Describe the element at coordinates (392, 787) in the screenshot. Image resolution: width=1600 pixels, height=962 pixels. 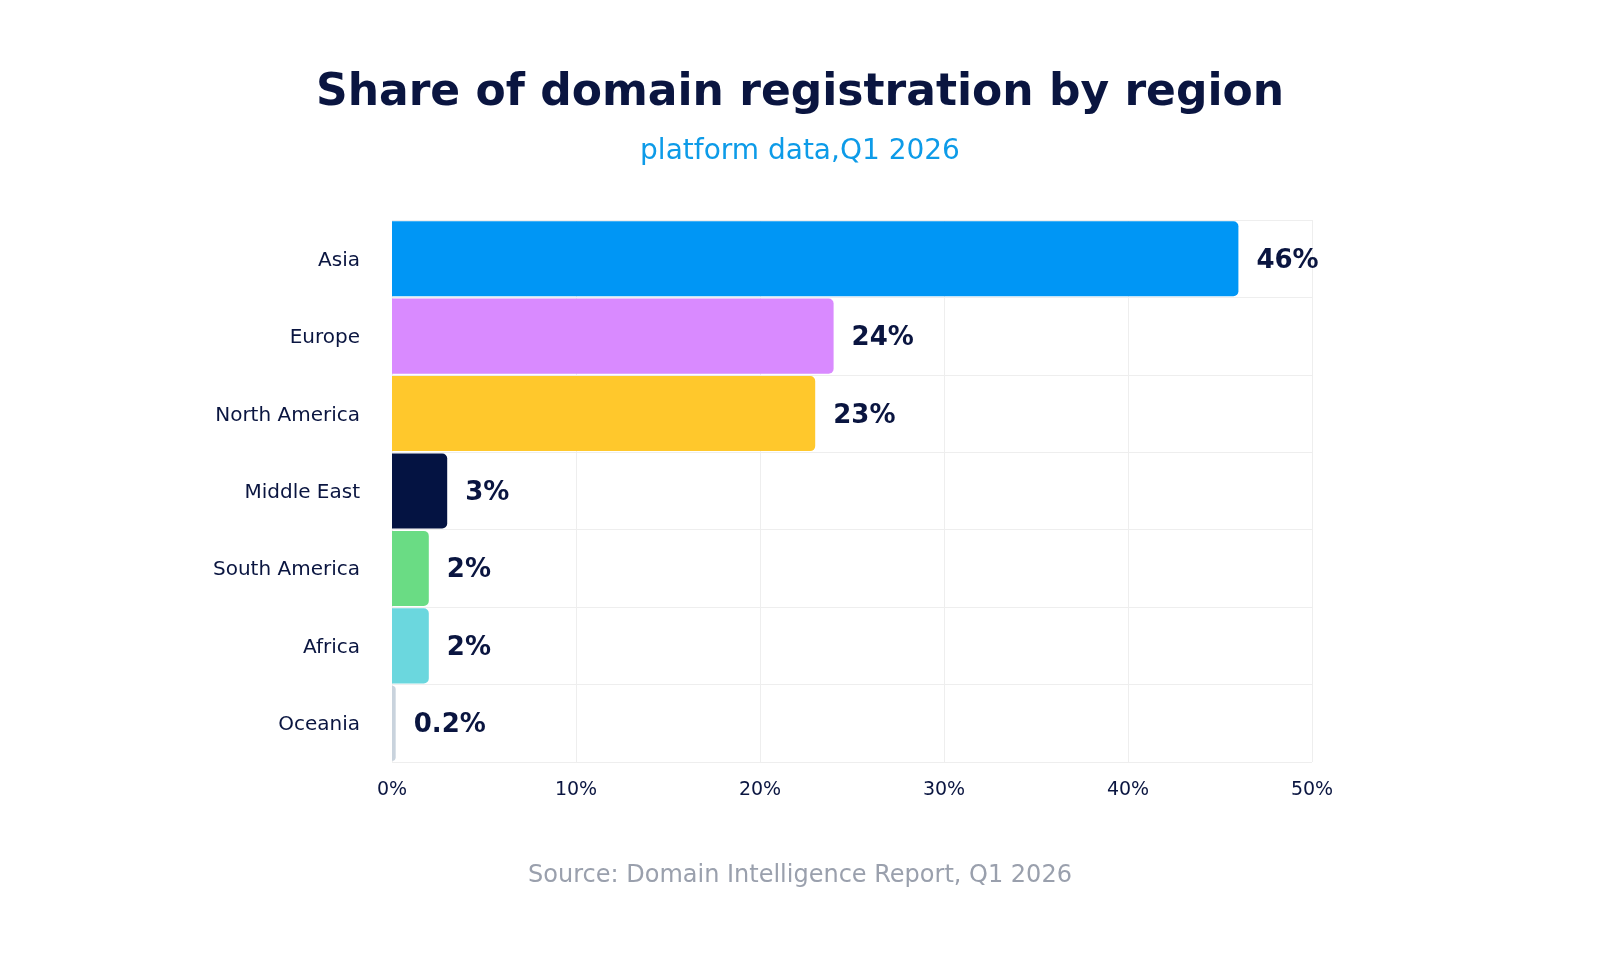
I see `x-tick-label: 0%` at that location.